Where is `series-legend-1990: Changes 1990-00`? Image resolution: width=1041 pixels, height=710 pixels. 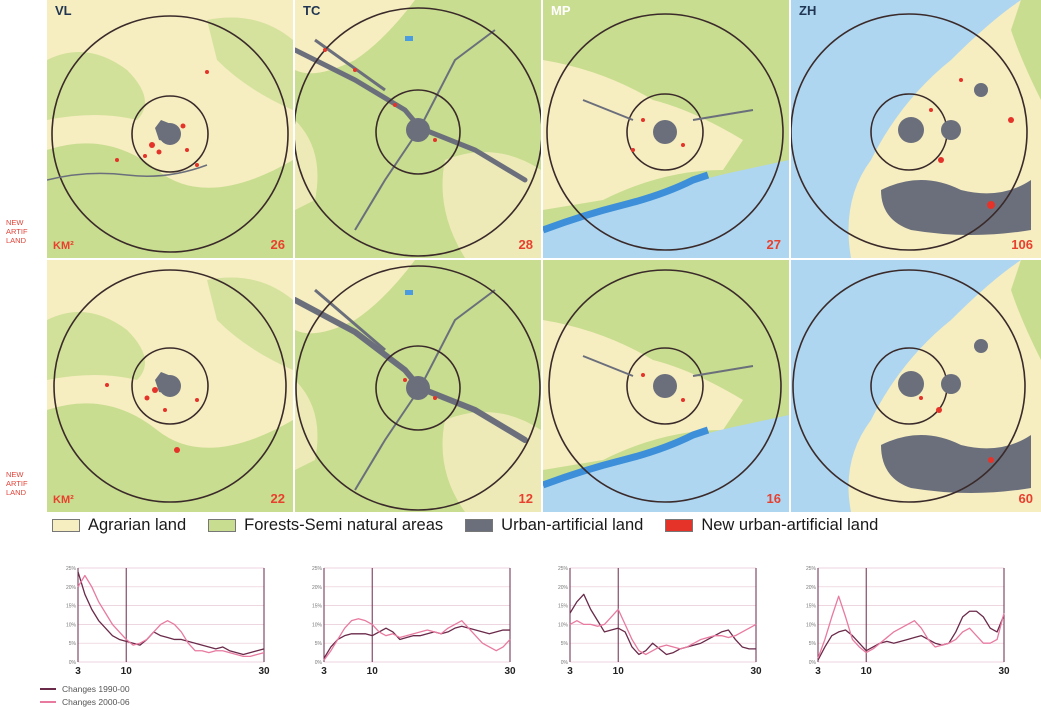
series-legend-1990: Changes 1990-00 is located at coordinates (85, 689).